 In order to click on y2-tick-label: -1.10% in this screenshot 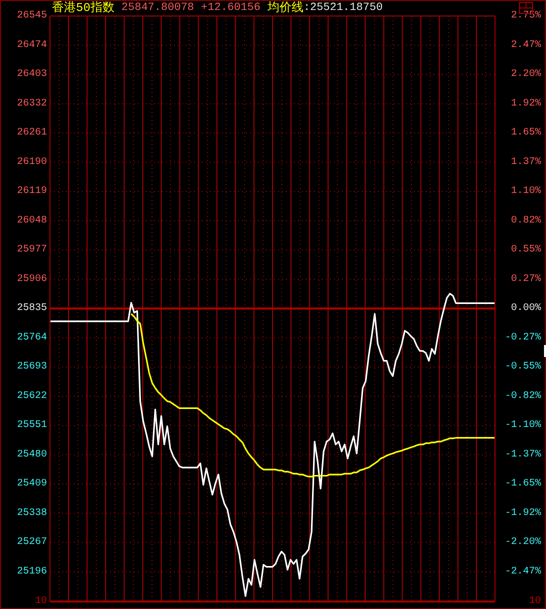, I will do `click(522, 425)`.